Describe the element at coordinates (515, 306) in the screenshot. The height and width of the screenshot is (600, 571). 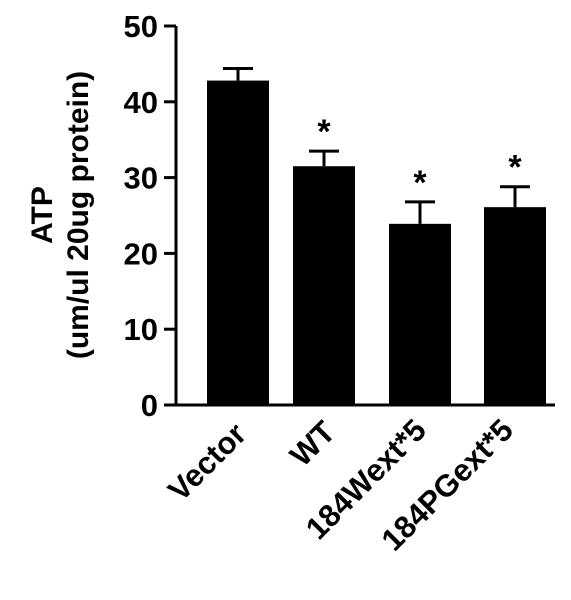
I see `bar-184PGext*5` at that location.